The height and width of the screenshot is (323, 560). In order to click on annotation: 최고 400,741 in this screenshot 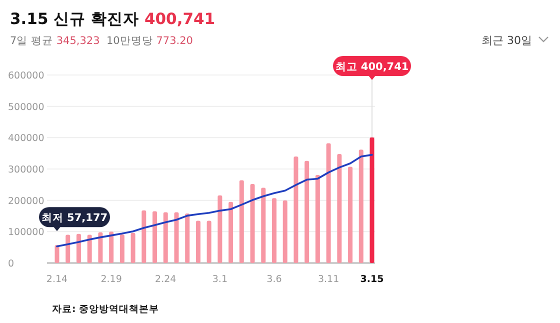, I will do `click(372, 67)`.